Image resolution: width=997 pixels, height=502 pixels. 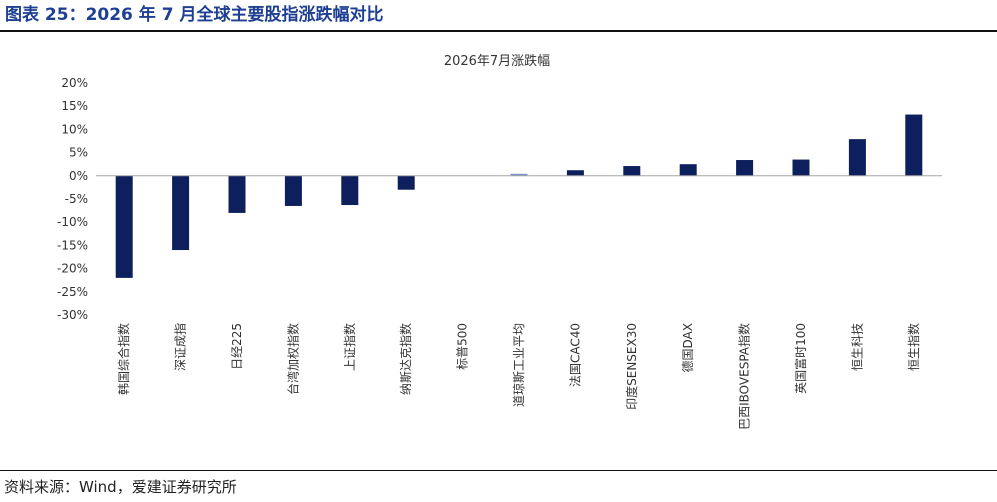 I want to click on y-tick-label: -30%, so click(x=72, y=315).